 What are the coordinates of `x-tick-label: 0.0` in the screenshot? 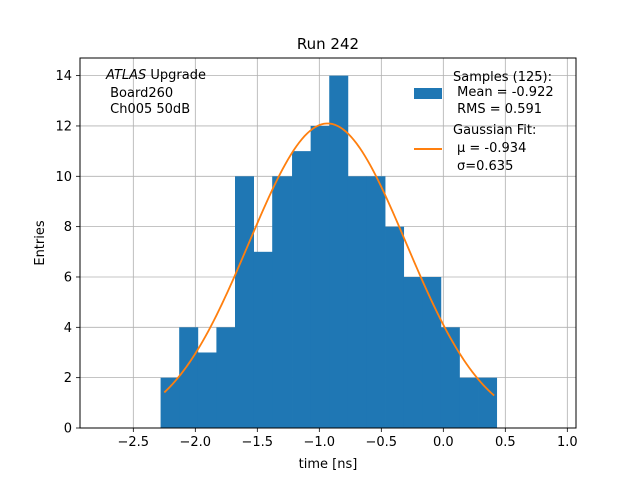 It's located at (443, 442).